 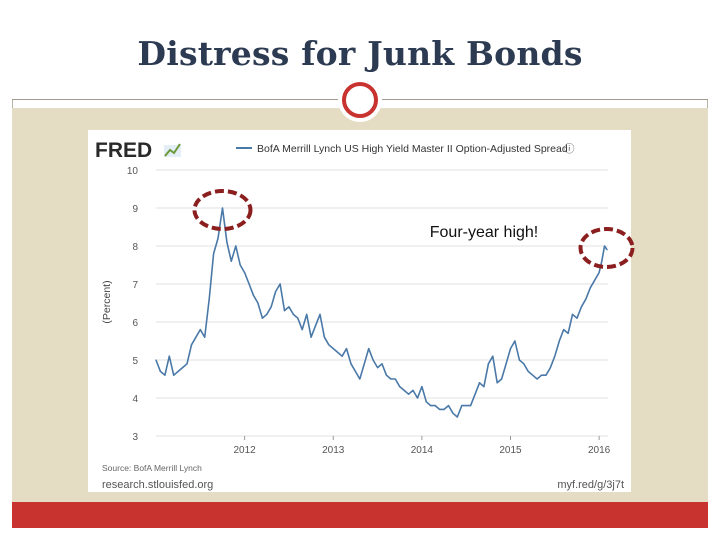 I want to click on x-tick-label: 2015, so click(x=510, y=450).